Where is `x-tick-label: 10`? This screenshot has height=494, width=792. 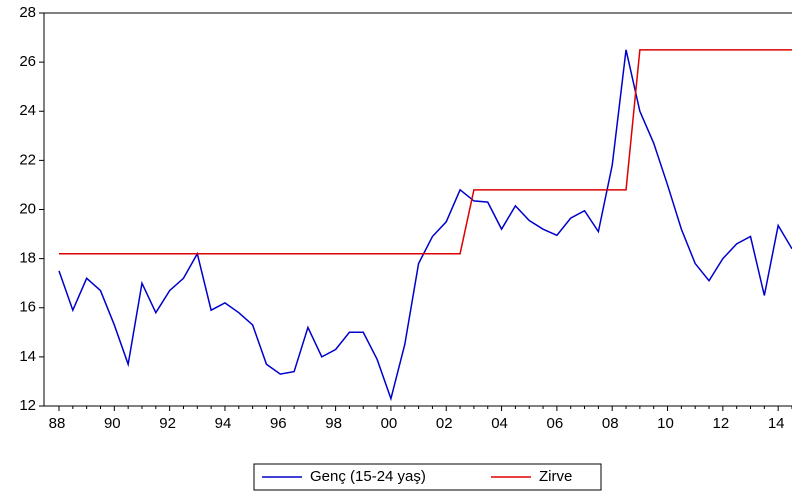 x-tick-label: 10 is located at coordinates (665, 423).